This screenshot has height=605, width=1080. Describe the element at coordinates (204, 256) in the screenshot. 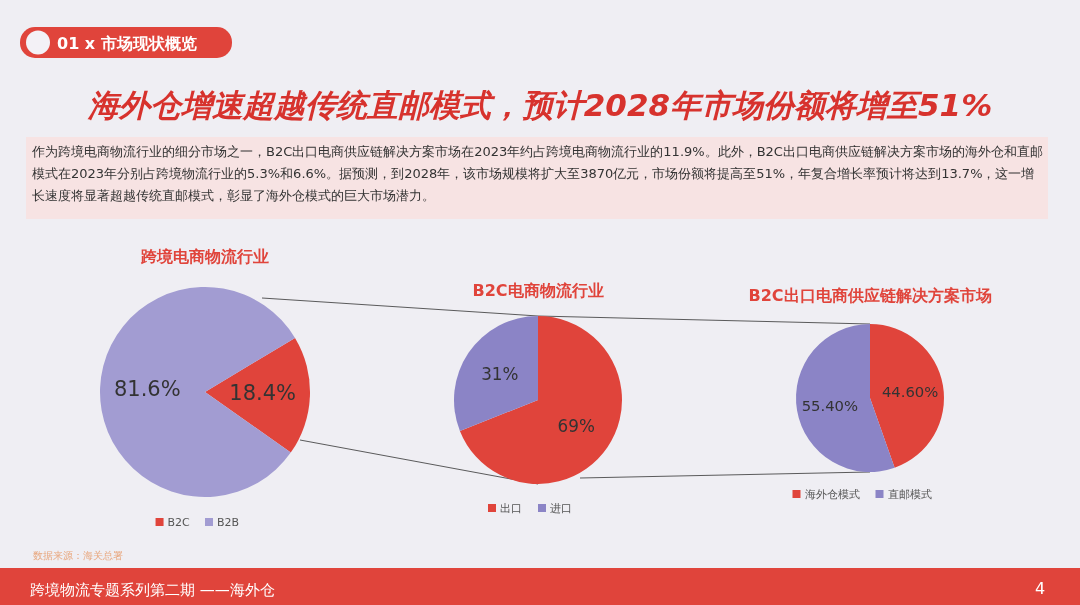

I see `chart-title: 跨境电商物流行业` at that location.